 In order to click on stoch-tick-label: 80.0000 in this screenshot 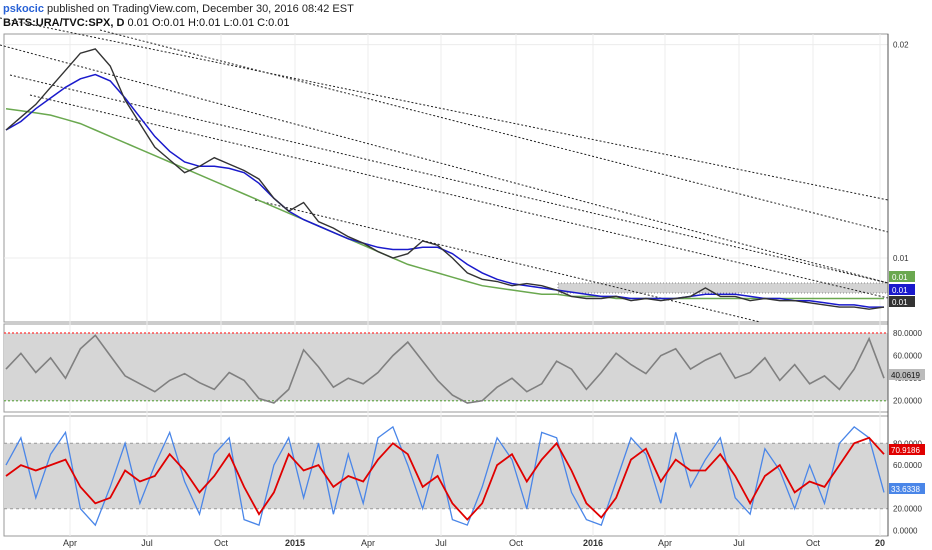, I will do `click(907, 443)`.